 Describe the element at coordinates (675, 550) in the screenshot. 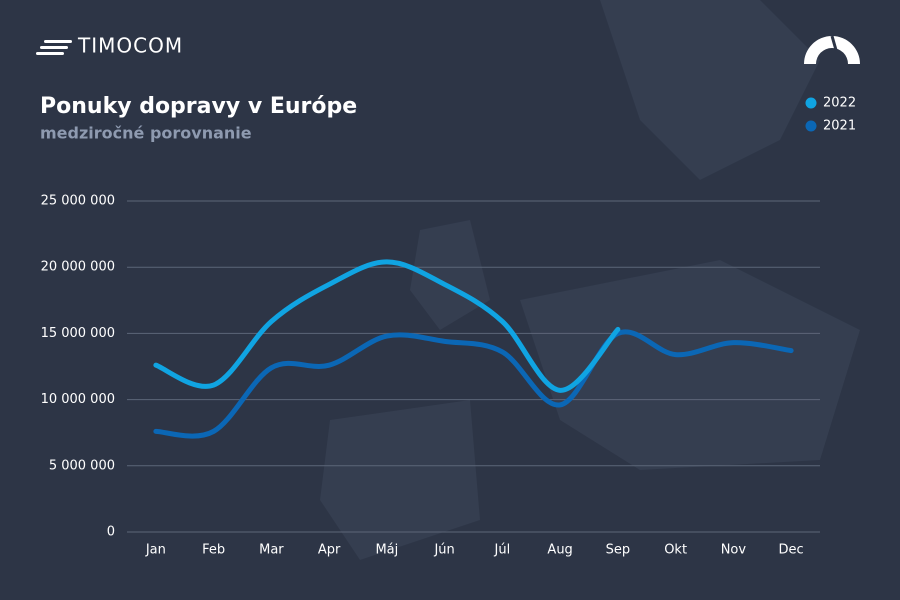

I see `x-tick-label: Okt` at that location.